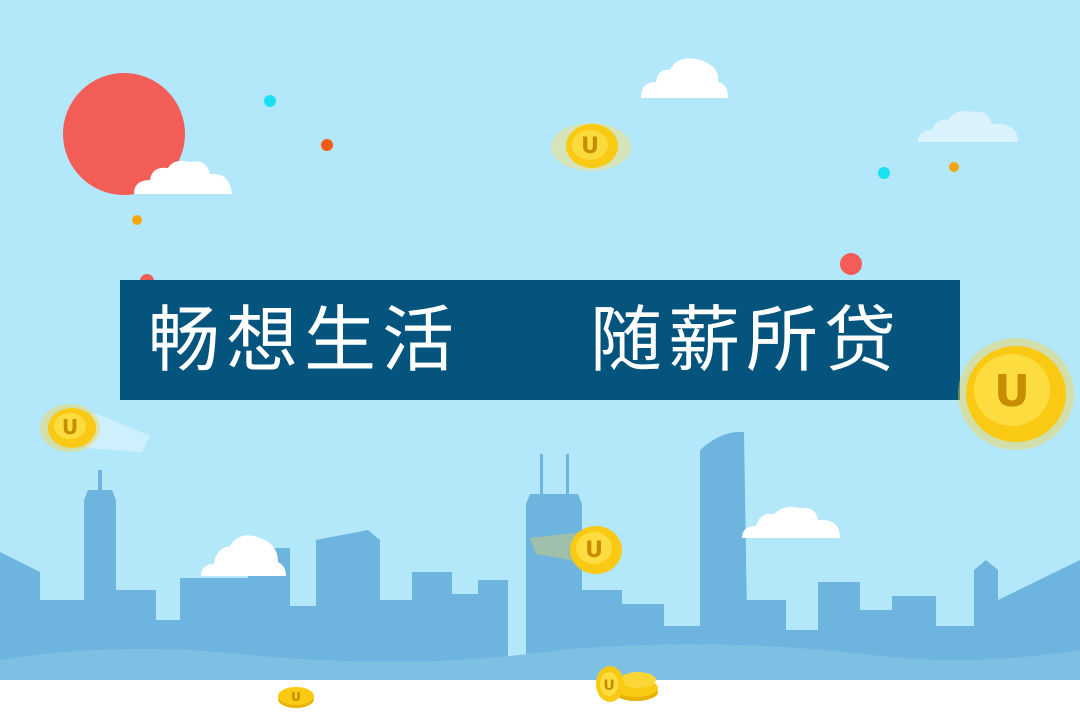 This screenshot has width=1080, height=712. I want to click on headline-right: 随薪所贷, so click(746, 340).